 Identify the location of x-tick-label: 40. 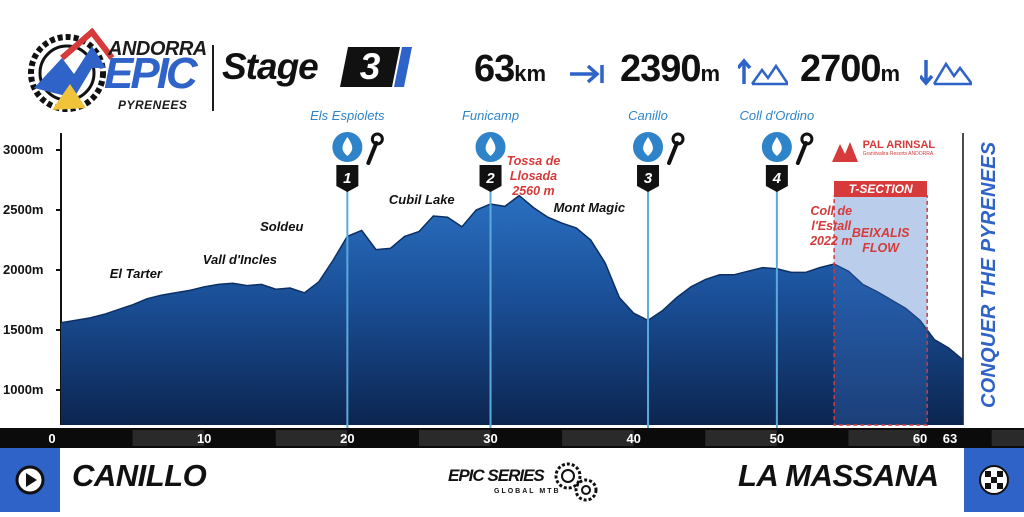
(633, 438).